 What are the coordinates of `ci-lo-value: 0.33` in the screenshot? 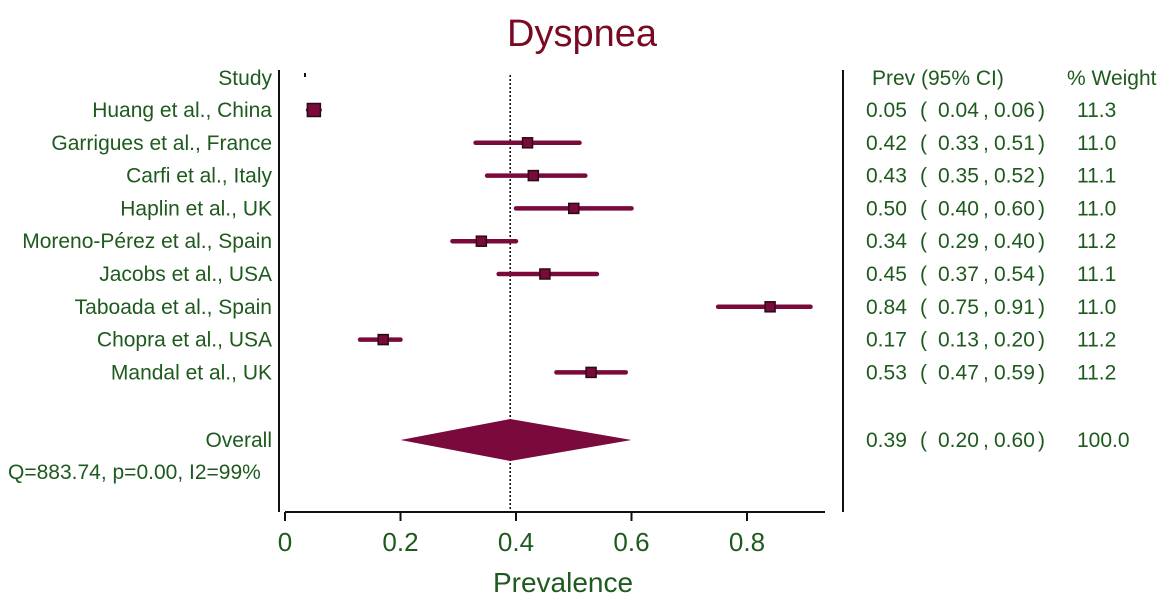 It's located at (958, 143).